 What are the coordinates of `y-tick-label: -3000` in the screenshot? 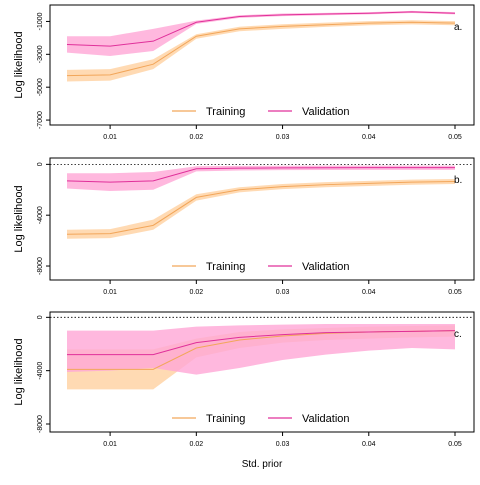 It's located at (40, 54).